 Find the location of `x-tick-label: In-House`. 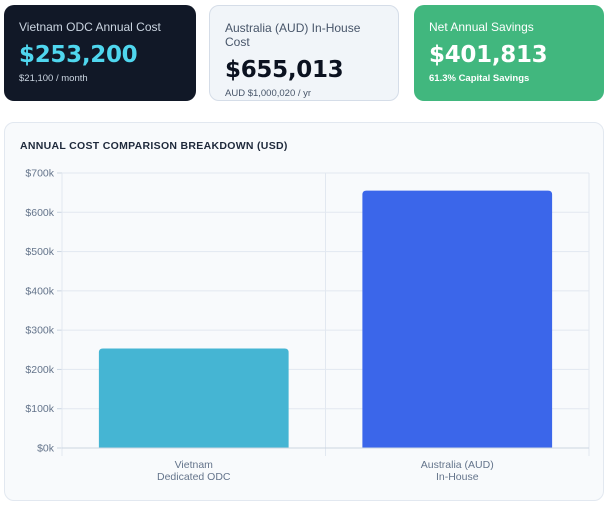

x-tick-label: In-House is located at coordinates (457, 477).